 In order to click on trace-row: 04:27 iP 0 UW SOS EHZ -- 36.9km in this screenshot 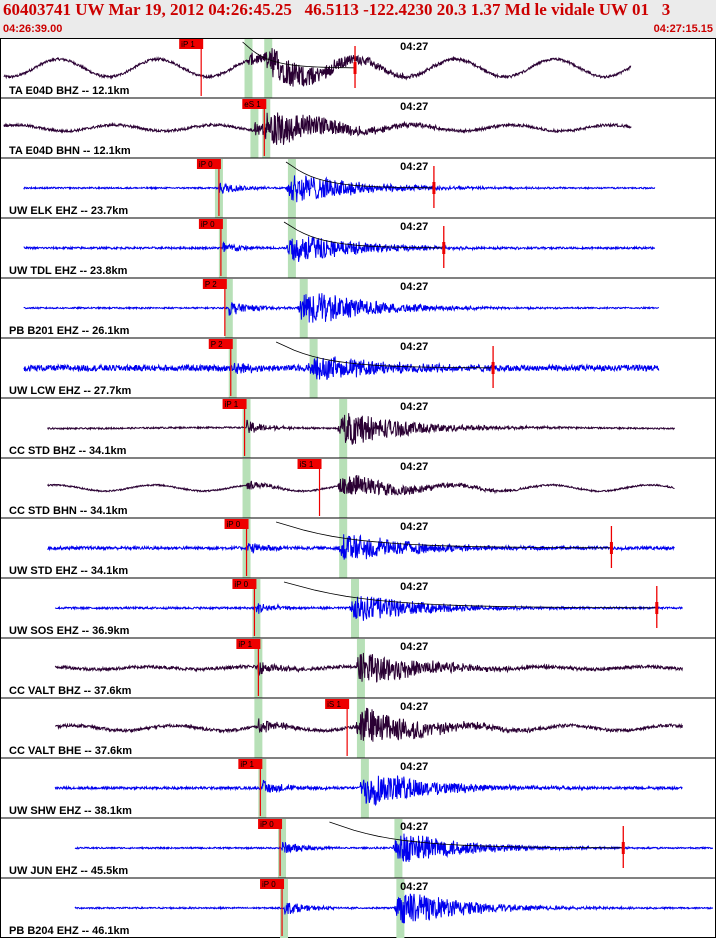, I will do `click(358, 607)`.